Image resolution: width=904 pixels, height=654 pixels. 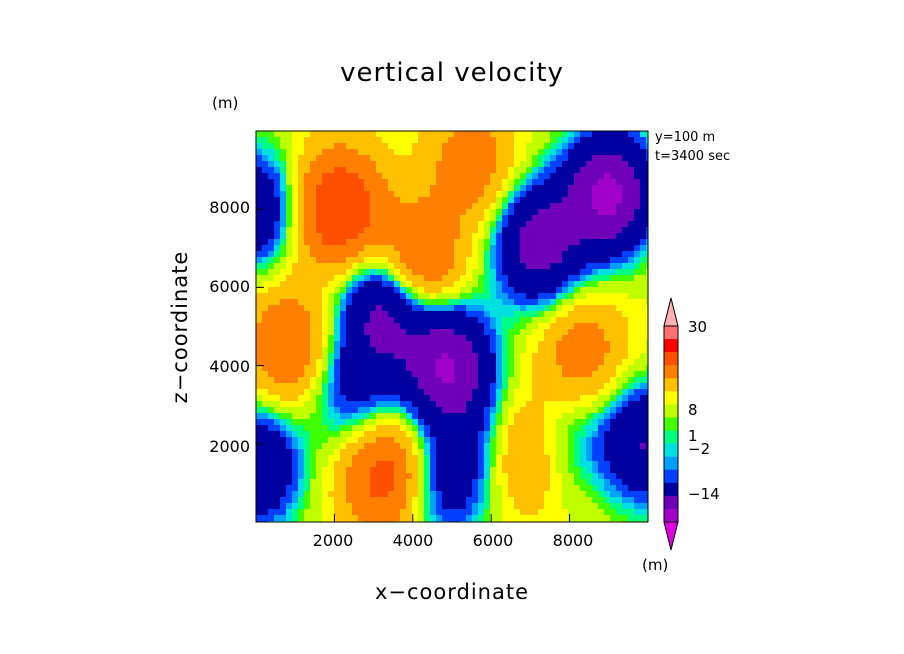 What do you see at coordinates (452, 592) in the screenshot?
I see `x-axis-label: x−coordinate` at bounding box center [452, 592].